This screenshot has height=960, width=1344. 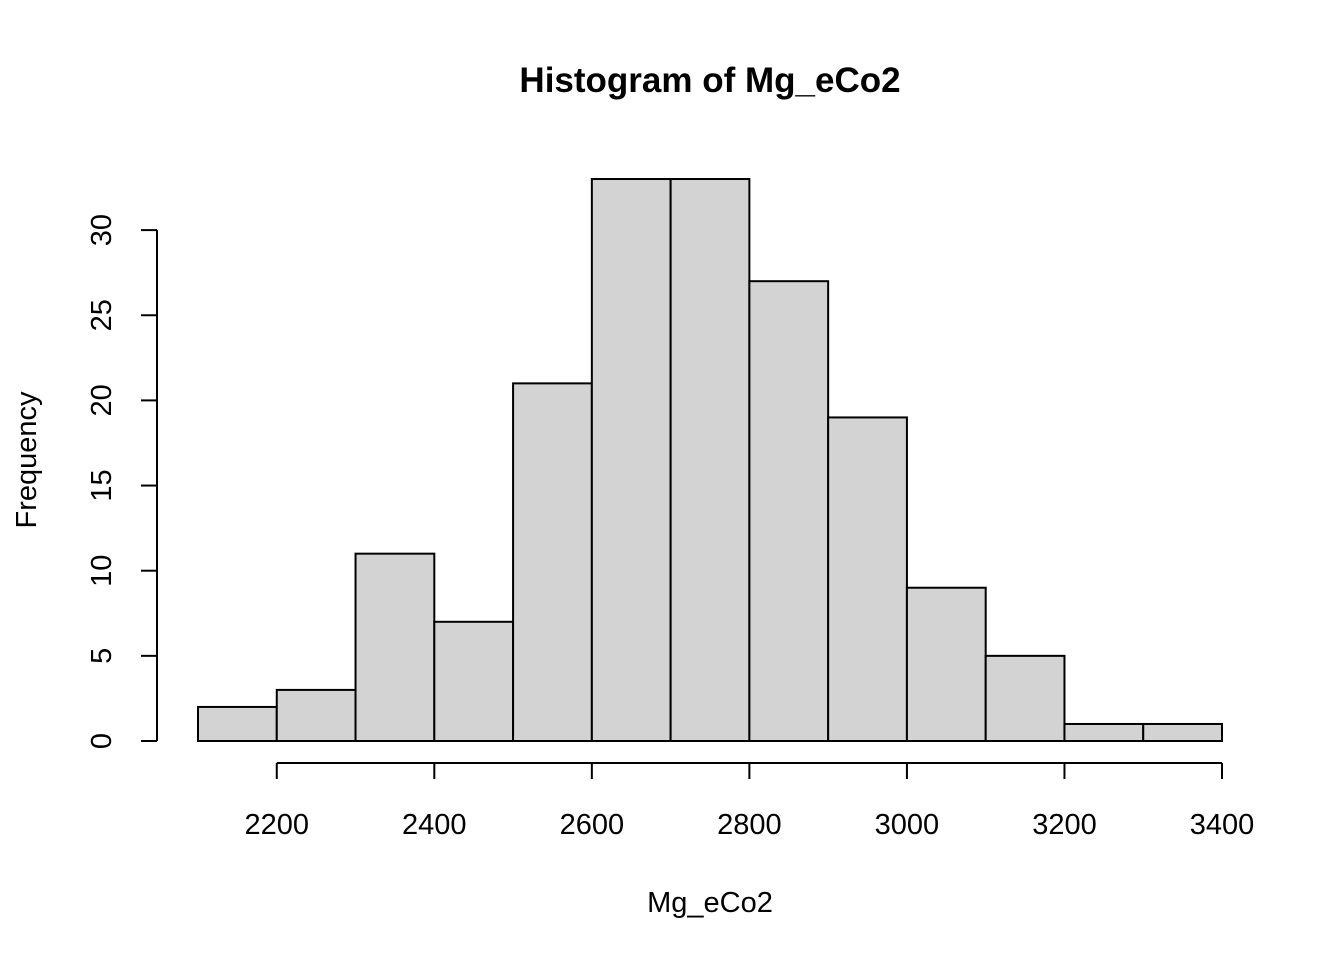 I want to click on y-tick-label: 20, so click(x=102, y=400).